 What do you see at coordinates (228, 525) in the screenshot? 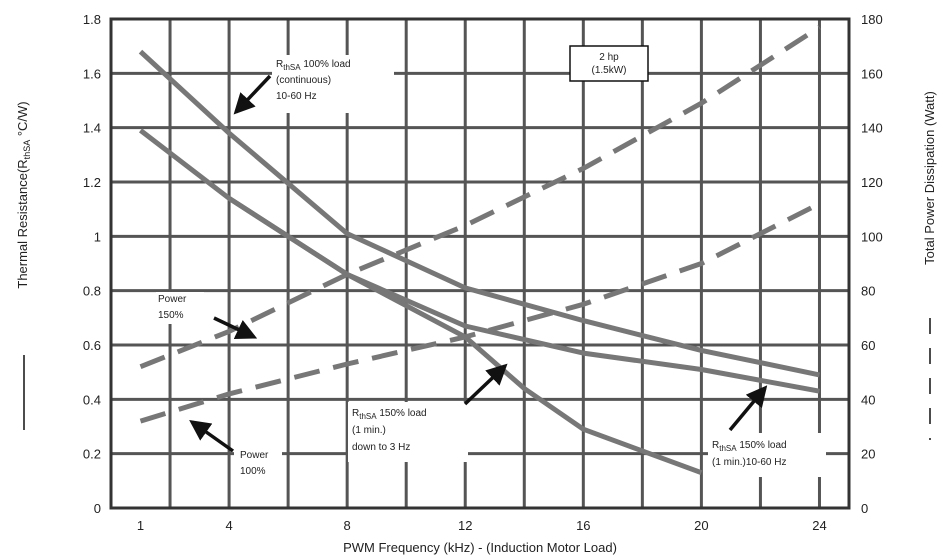
I see `x-tick-label: 4` at bounding box center [228, 525].